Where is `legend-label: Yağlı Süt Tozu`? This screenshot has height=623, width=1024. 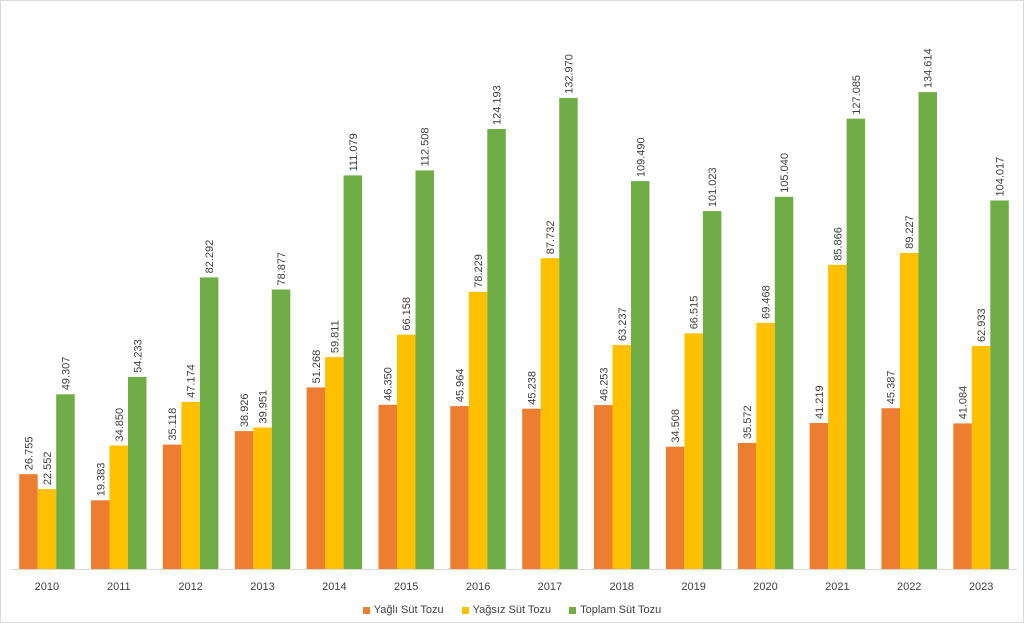 legend-label: Yağlı Süt Tozu is located at coordinates (408, 610).